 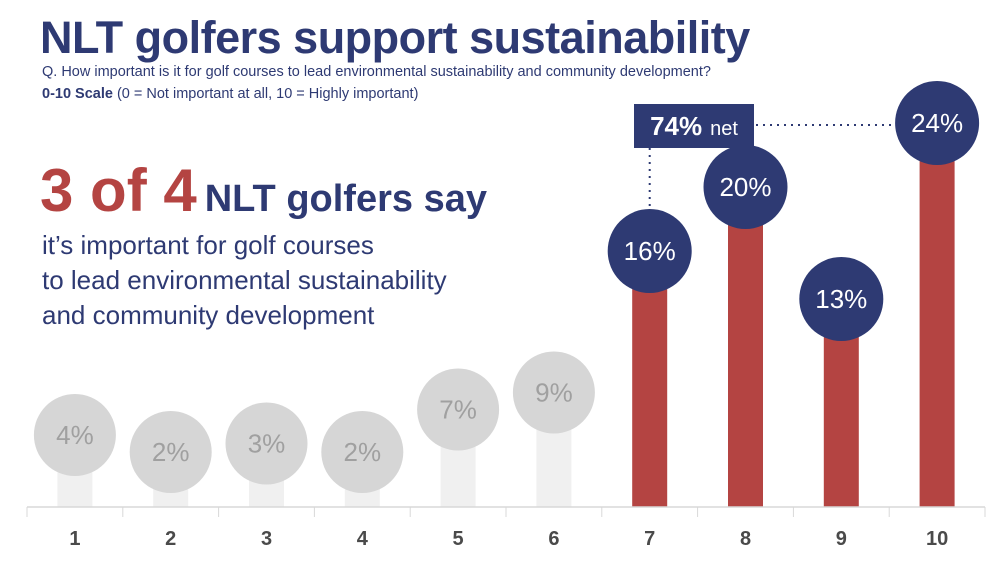 What do you see at coordinates (649, 539) in the screenshot?
I see `x-tick-label: 7` at bounding box center [649, 539].